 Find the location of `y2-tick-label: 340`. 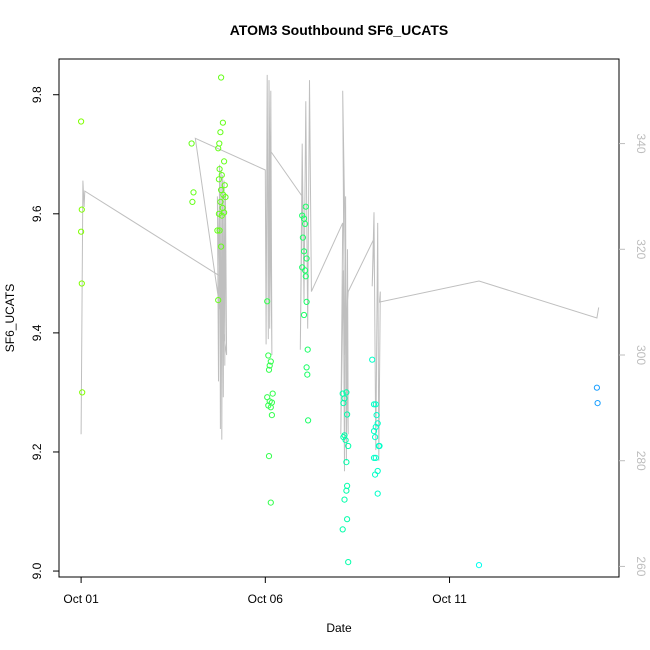

y2-tick-label: 340 is located at coordinates (641, 144).